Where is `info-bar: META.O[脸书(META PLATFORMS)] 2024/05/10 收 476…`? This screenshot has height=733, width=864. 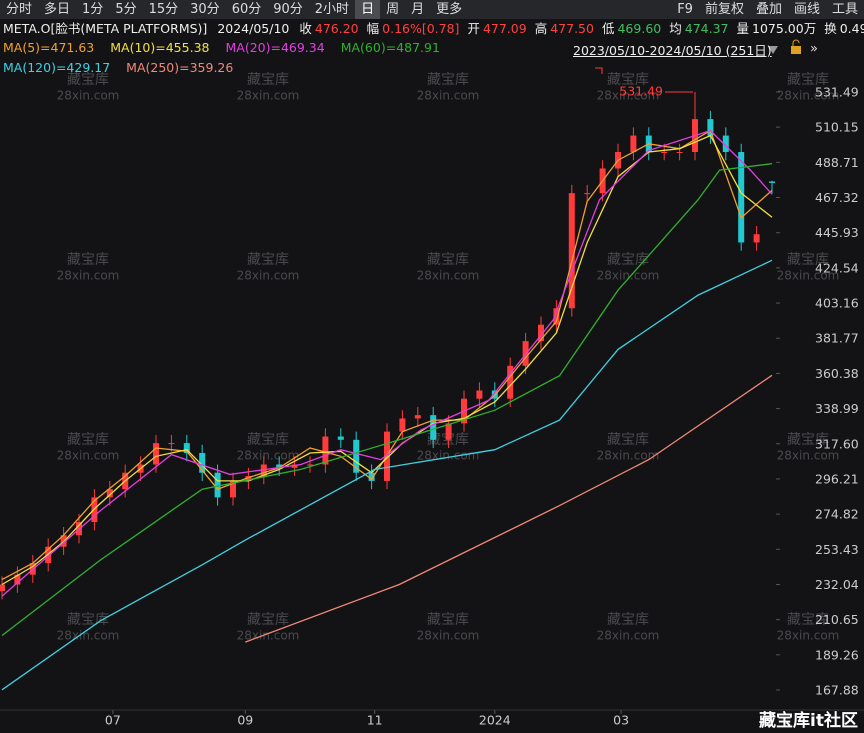 info-bar: META.O[脸书(META PLATFORMS)] 2024/05/10 收 476… is located at coordinates (433, 29).